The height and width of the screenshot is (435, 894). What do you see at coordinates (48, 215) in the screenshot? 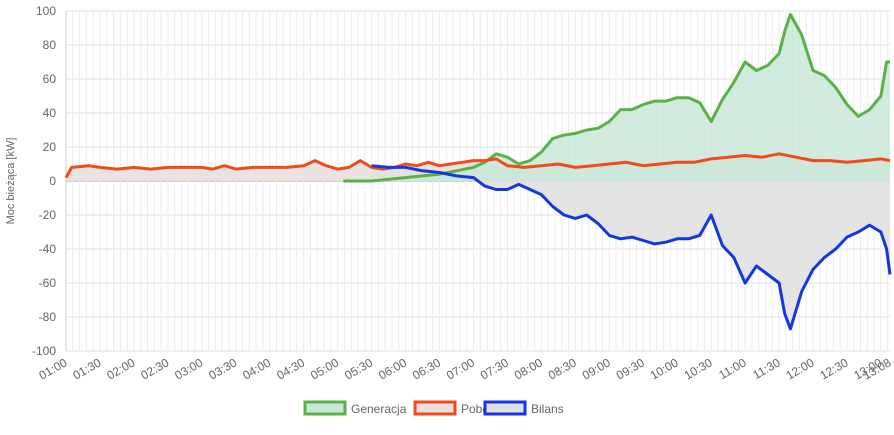
I see `y-tick-label: -20` at bounding box center [48, 215].